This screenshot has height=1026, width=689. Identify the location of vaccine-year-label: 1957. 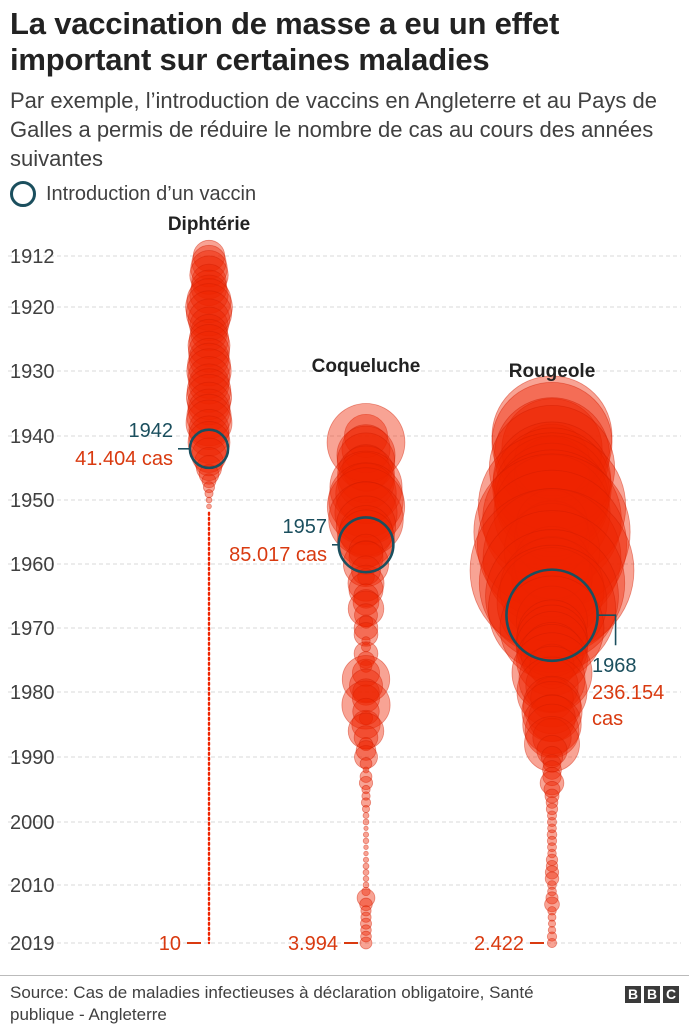
(305, 527).